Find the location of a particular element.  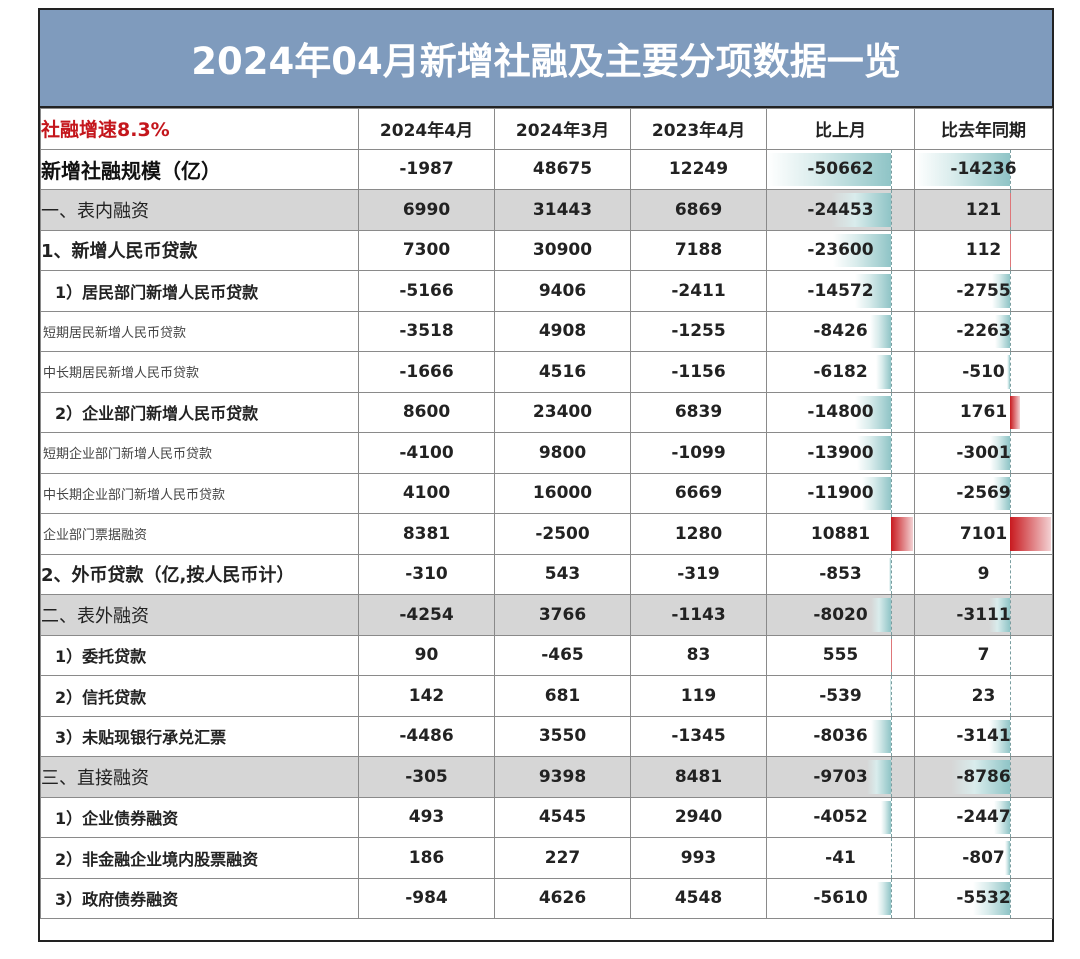

value-text: 6990 is located at coordinates (426, 209).